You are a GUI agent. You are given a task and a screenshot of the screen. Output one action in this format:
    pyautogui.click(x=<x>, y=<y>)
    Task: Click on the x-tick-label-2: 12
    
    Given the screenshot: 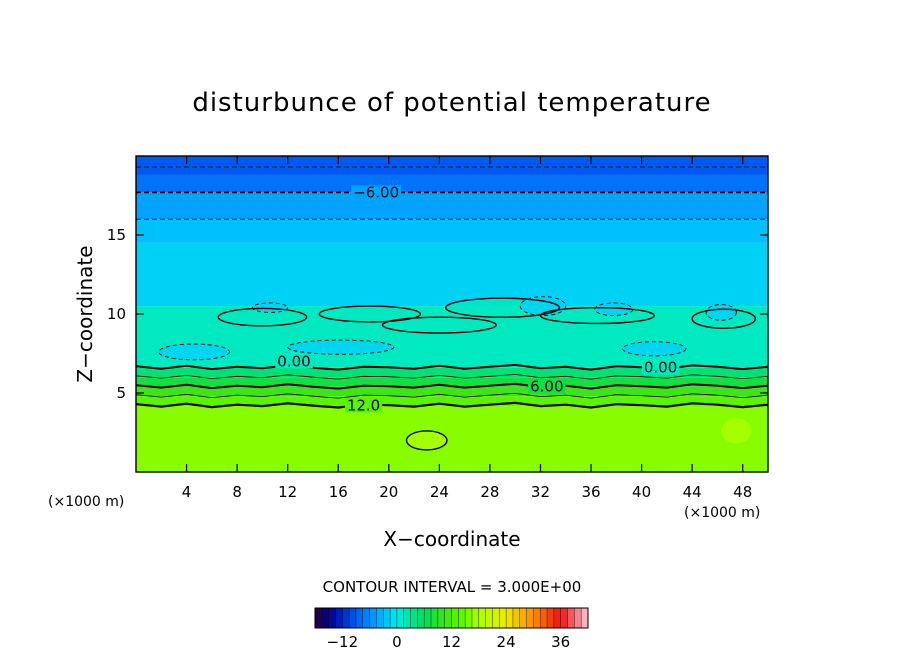 What is the action you would take?
    pyautogui.click(x=287, y=492)
    